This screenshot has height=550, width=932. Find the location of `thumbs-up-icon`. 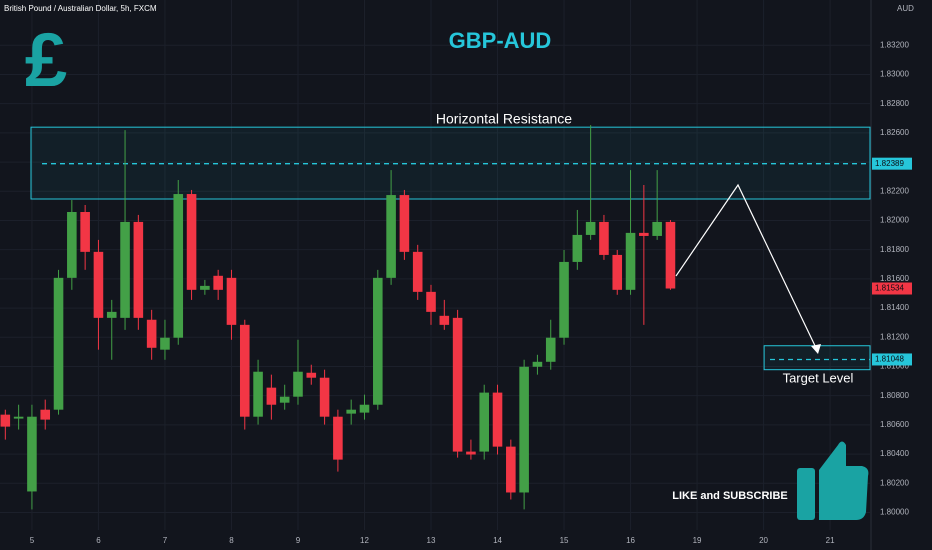

thumbs-up-icon is located at coordinates (833, 480).